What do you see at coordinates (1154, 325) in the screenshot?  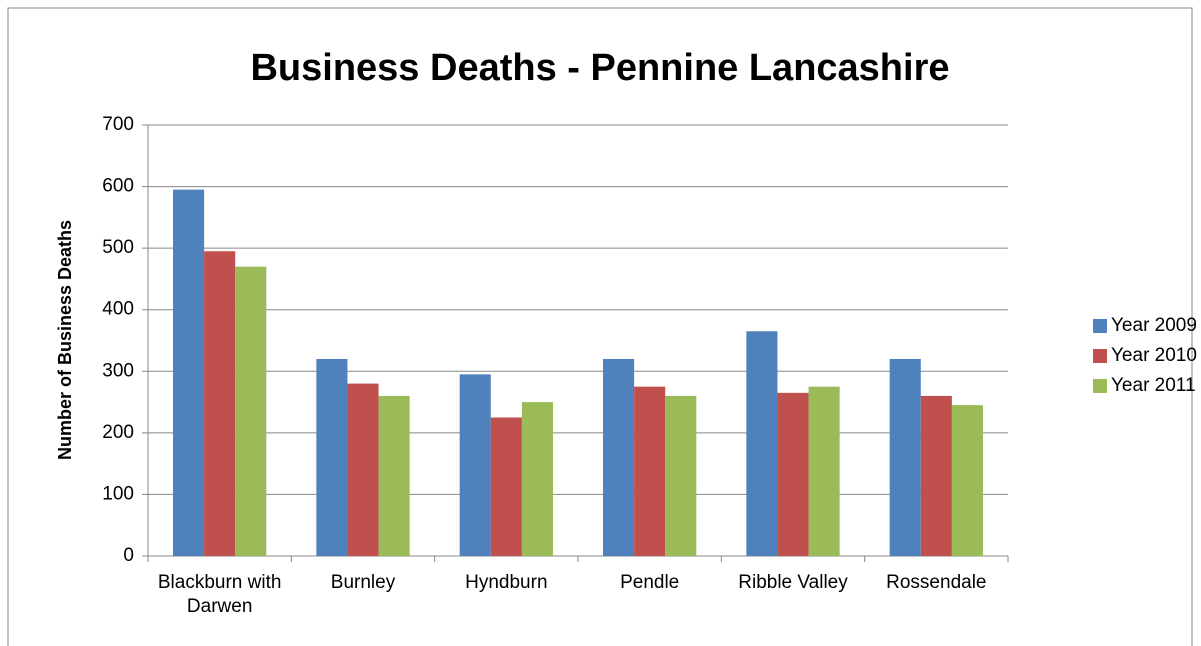 I see `legend-label: Year 2009` at bounding box center [1154, 325].